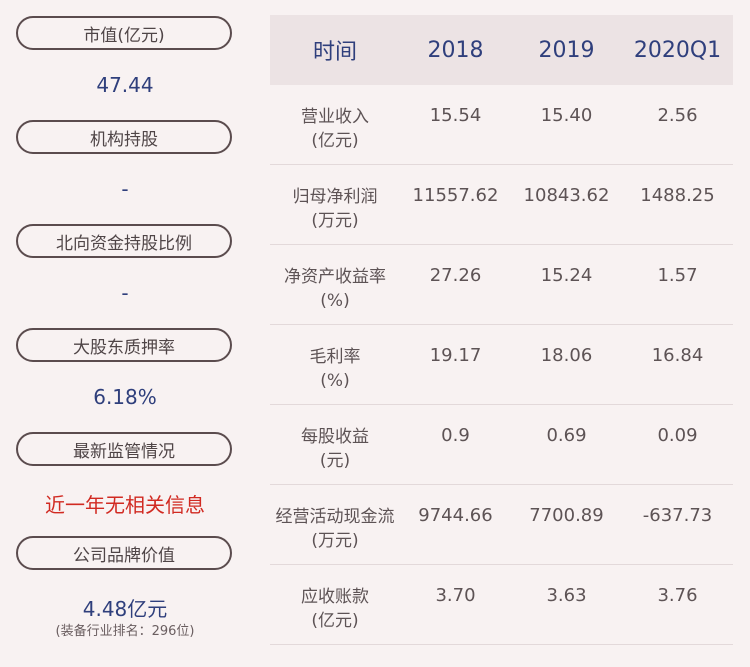 This screenshot has width=750, height=667. What do you see at coordinates (566, 515) in the screenshot?
I see `cell: 7700.89` at bounding box center [566, 515].